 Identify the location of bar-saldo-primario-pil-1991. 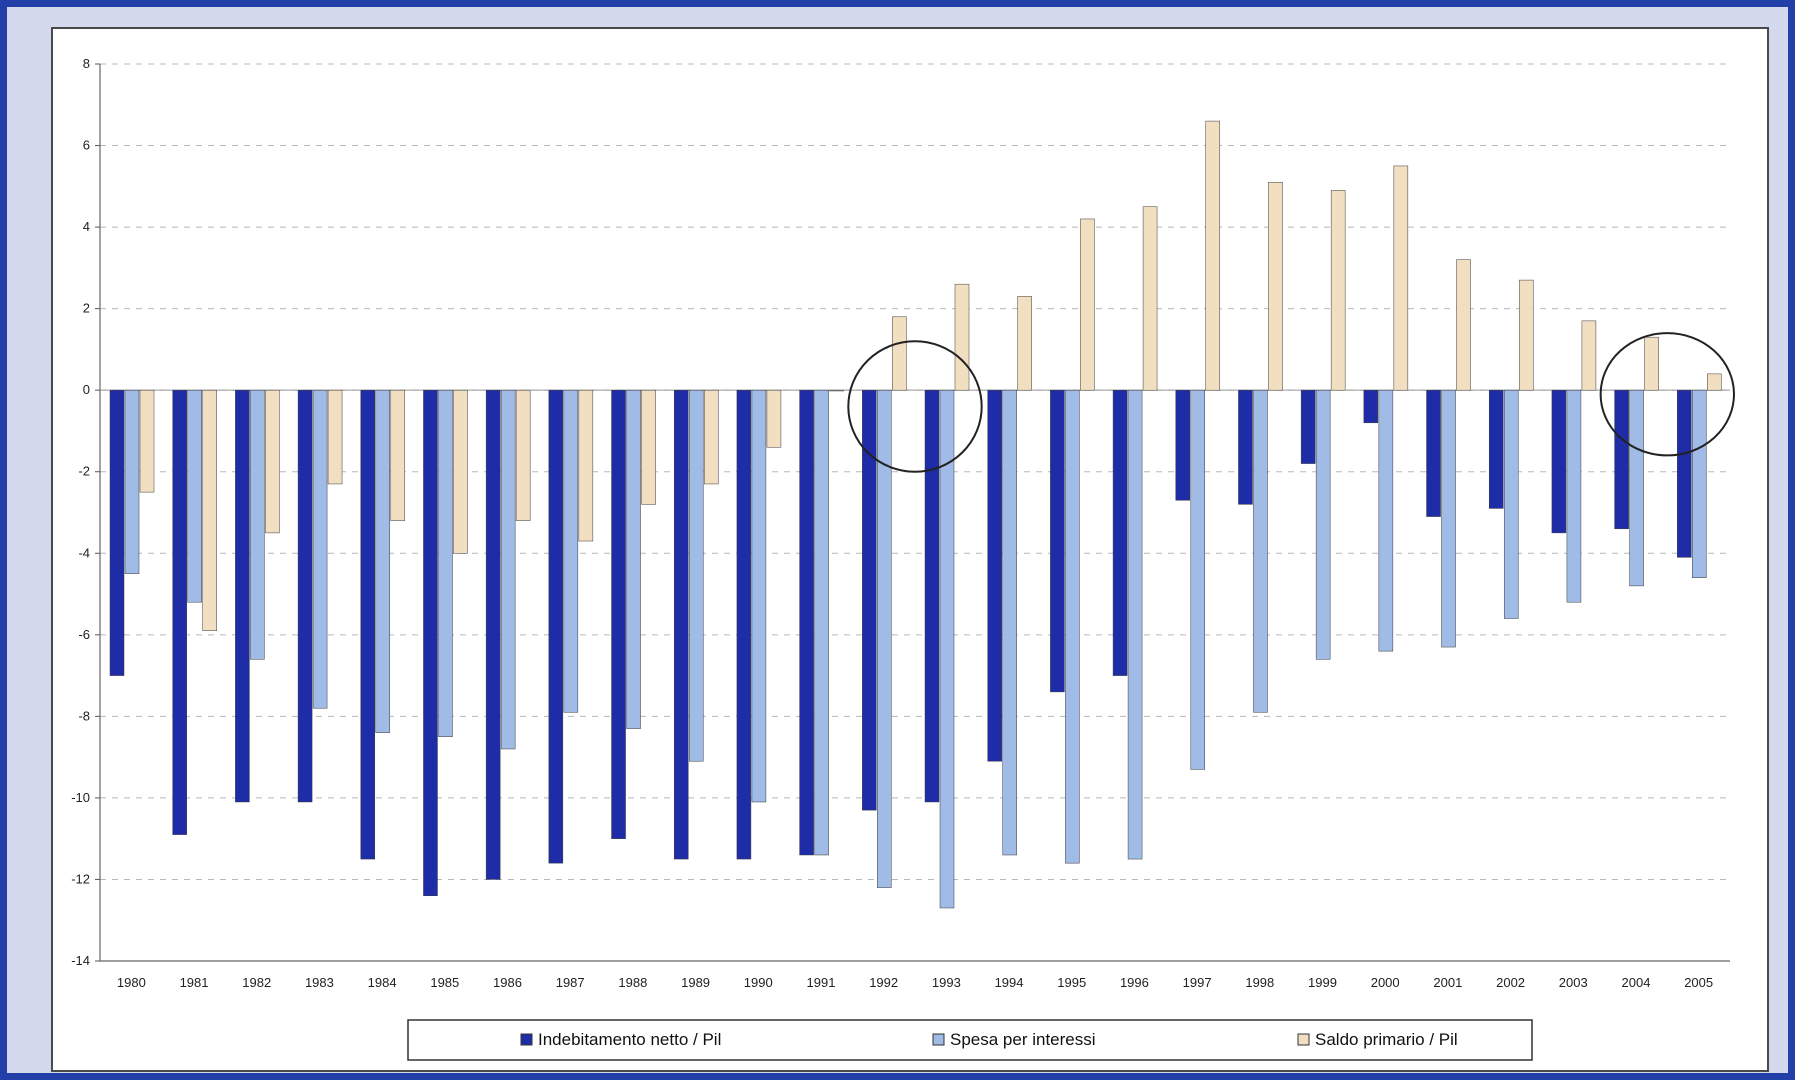
(836, 390).